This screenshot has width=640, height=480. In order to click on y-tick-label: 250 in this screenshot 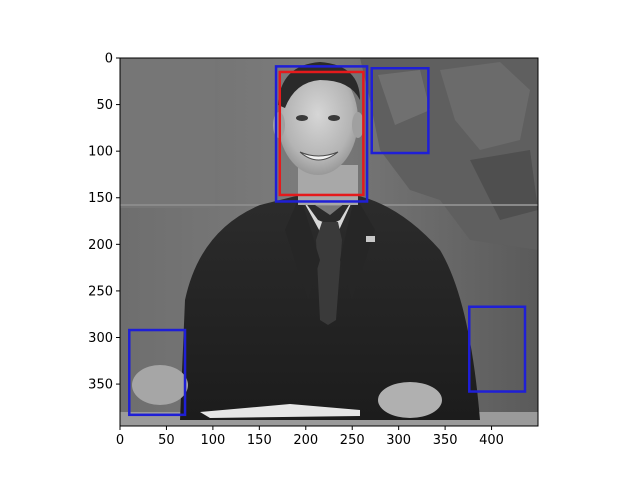, I will do `click(100, 291)`.